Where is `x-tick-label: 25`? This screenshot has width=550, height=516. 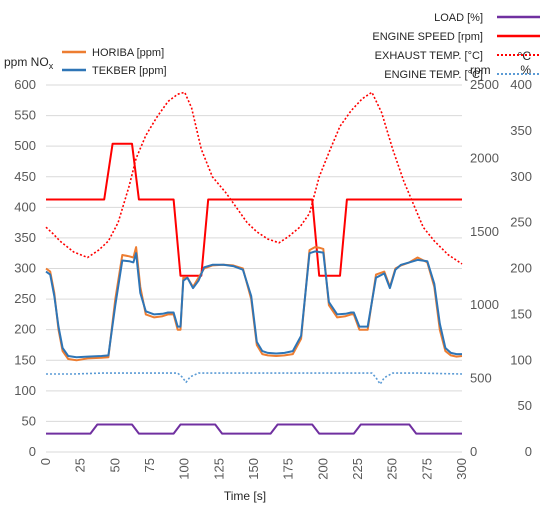
x-tick-label: 25 is located at coordinates (80, 465).